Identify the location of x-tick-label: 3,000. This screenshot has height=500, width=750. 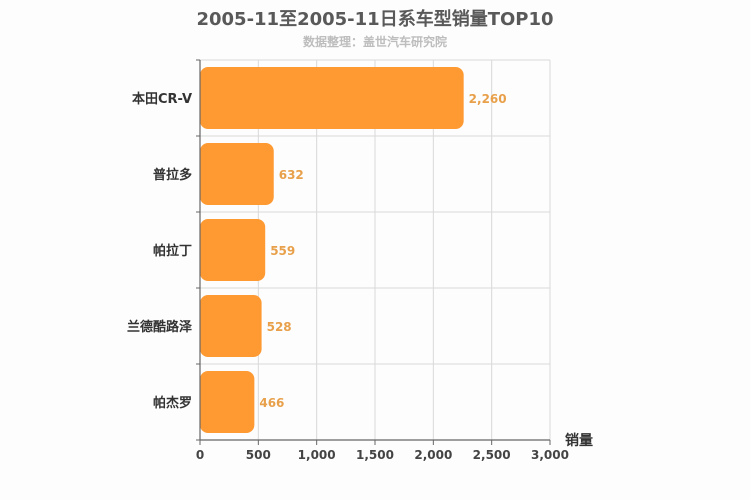
(550, 455).